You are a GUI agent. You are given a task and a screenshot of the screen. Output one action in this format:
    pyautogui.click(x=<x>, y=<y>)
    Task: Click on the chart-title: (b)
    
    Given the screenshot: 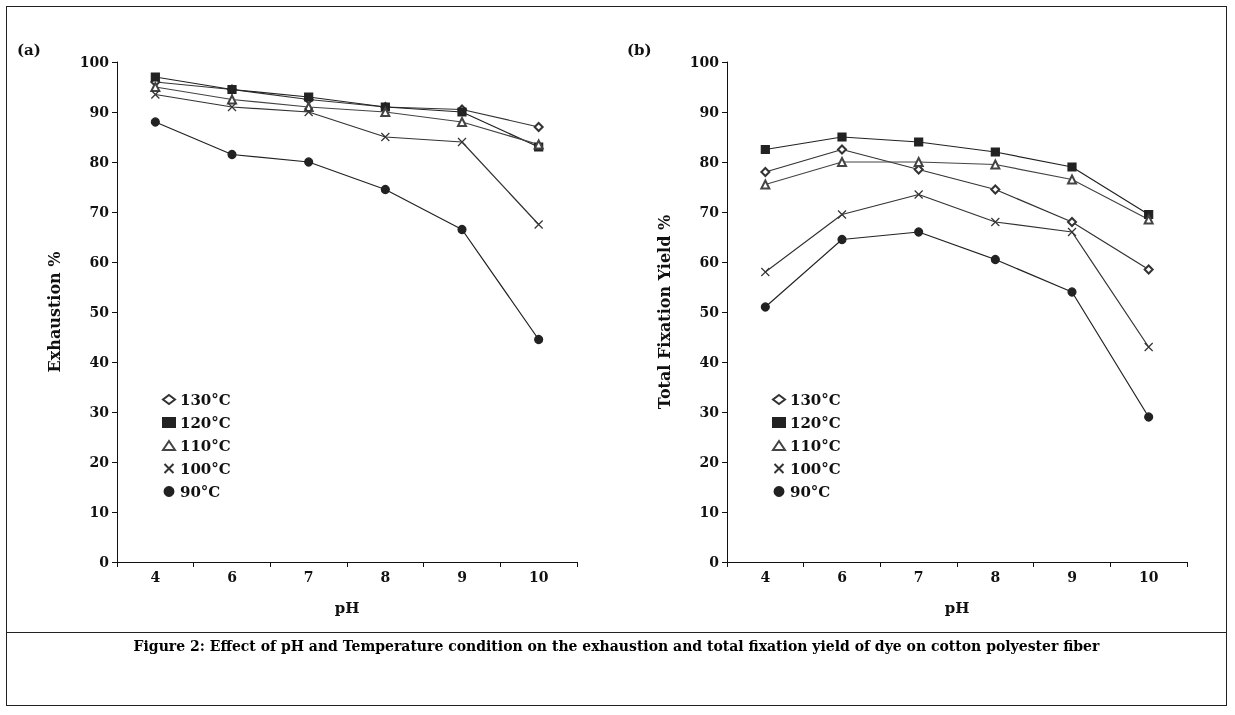 What is the action you would take?
    pyautogui.click(x=639, y=49)
    